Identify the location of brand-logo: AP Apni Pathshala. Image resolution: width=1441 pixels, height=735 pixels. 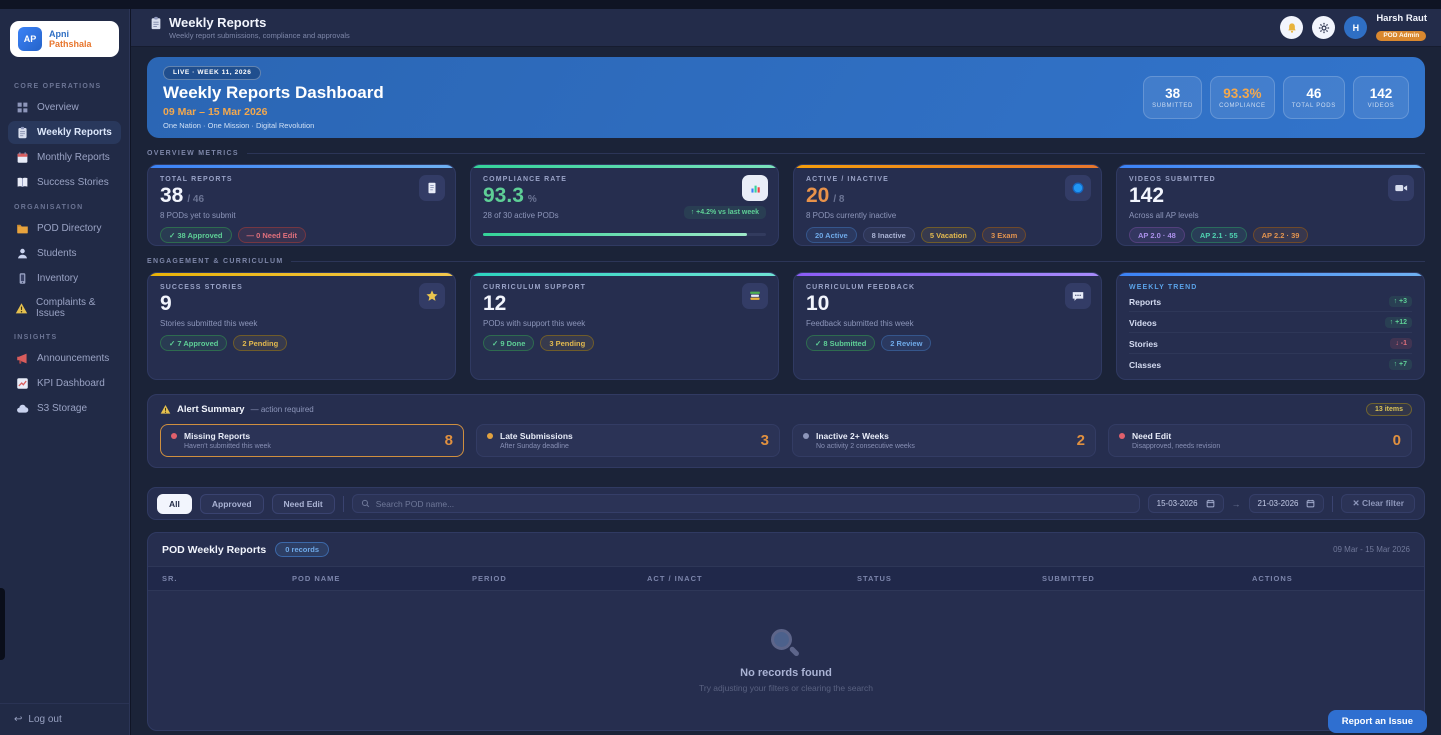
(64, 39).